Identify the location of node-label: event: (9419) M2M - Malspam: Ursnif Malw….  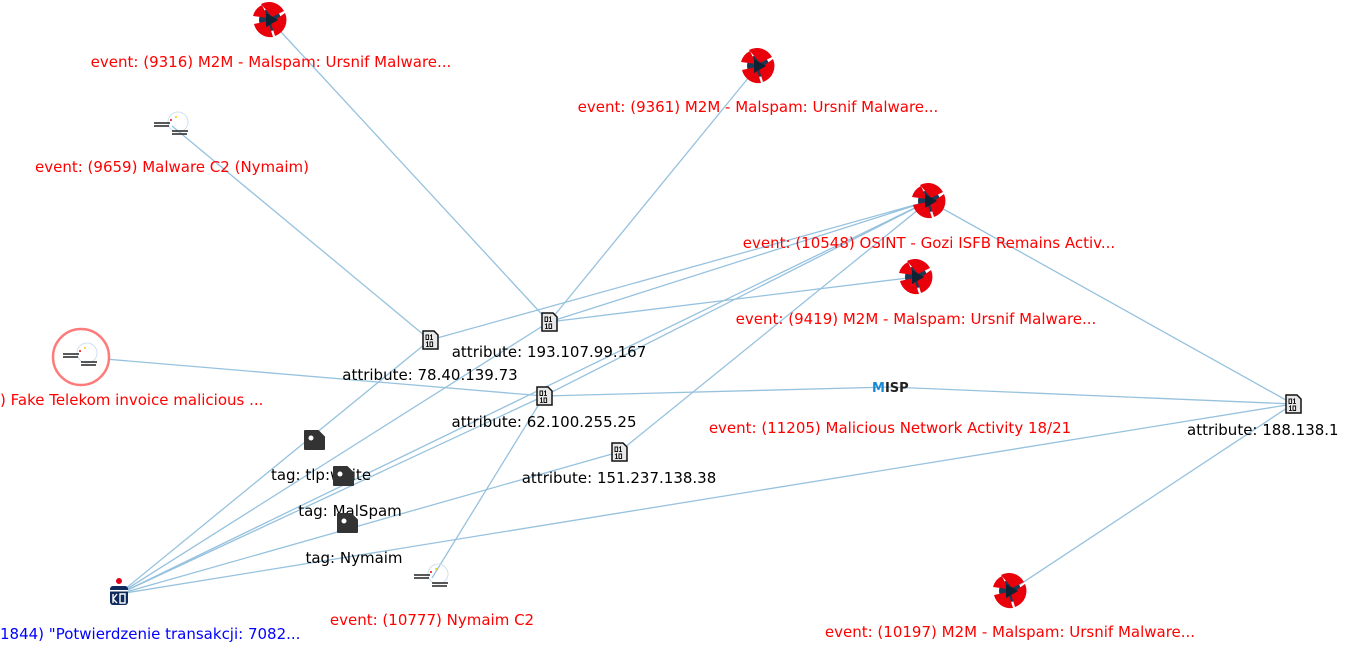
(916, 319).